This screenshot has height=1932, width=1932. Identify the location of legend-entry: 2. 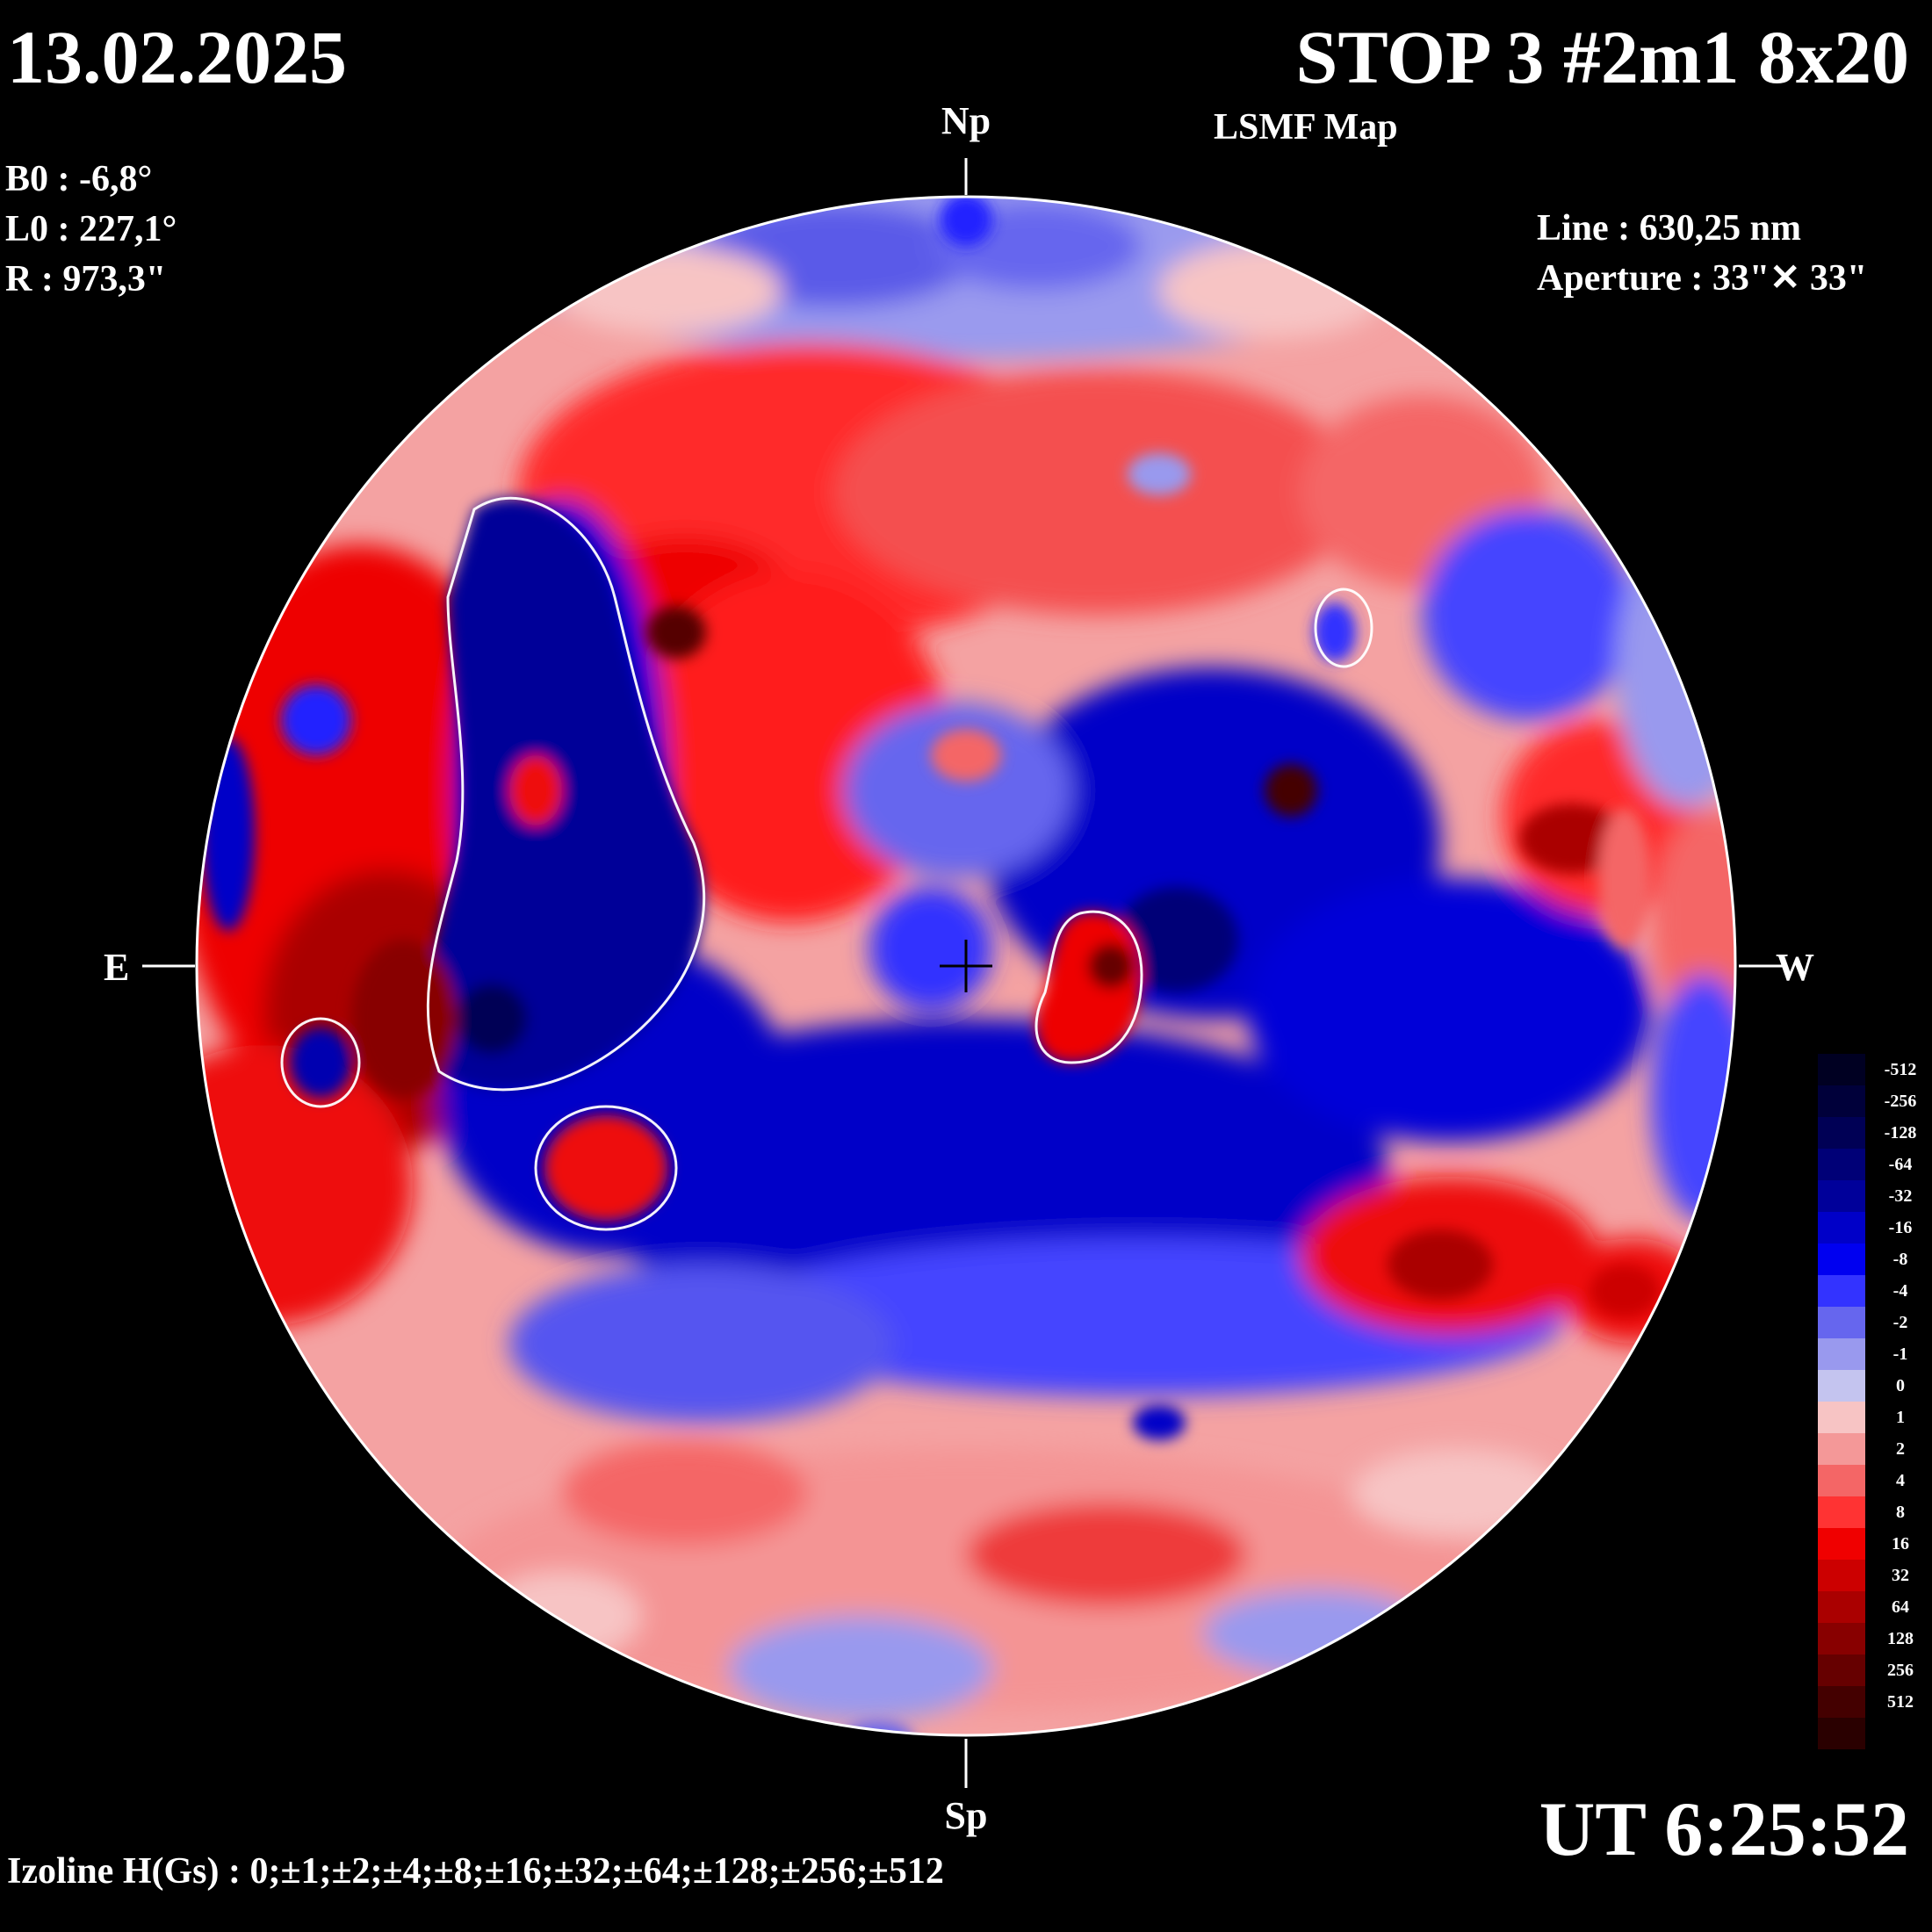
(1875, 1449).